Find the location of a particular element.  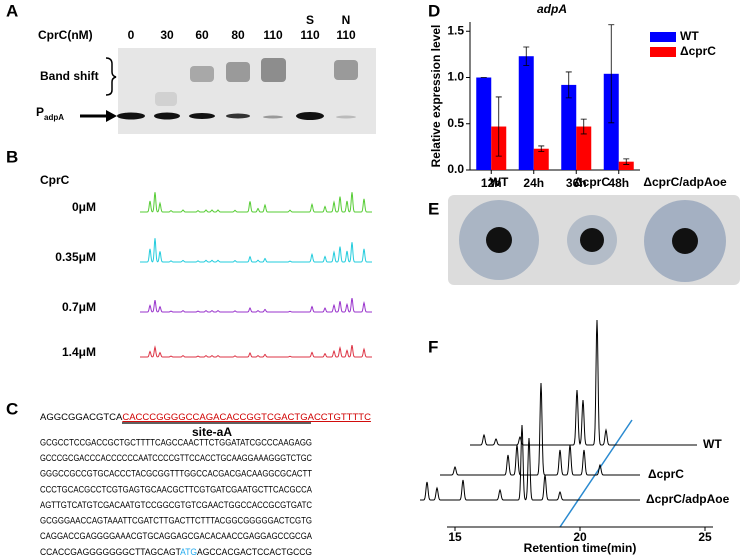

x-tick-label: 20 is located at coordinates (580, 537).